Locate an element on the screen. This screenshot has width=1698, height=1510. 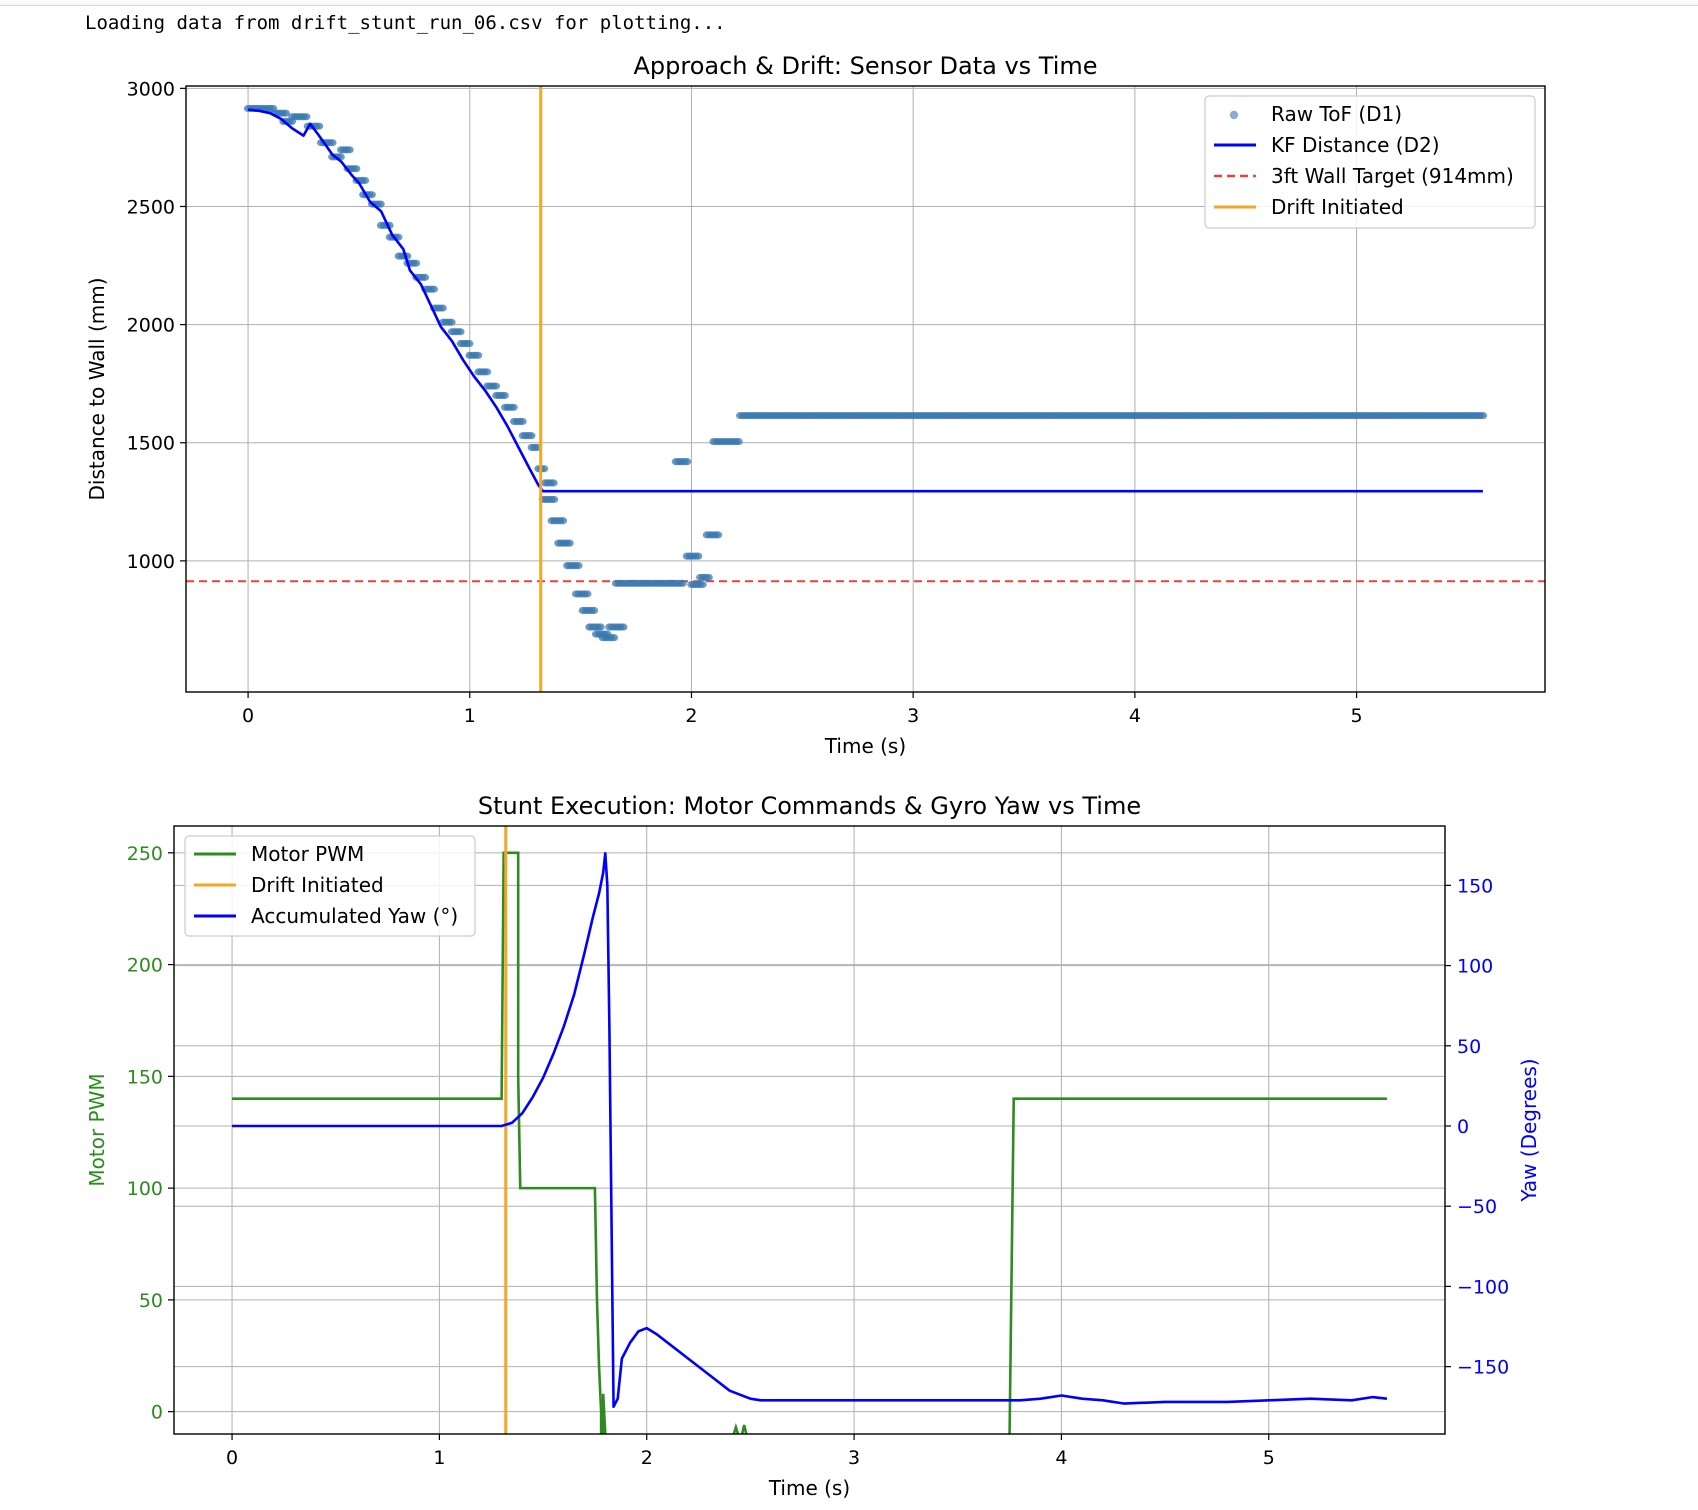
chart1-xlabel: Time (s) is located at coordinates (865, 746).